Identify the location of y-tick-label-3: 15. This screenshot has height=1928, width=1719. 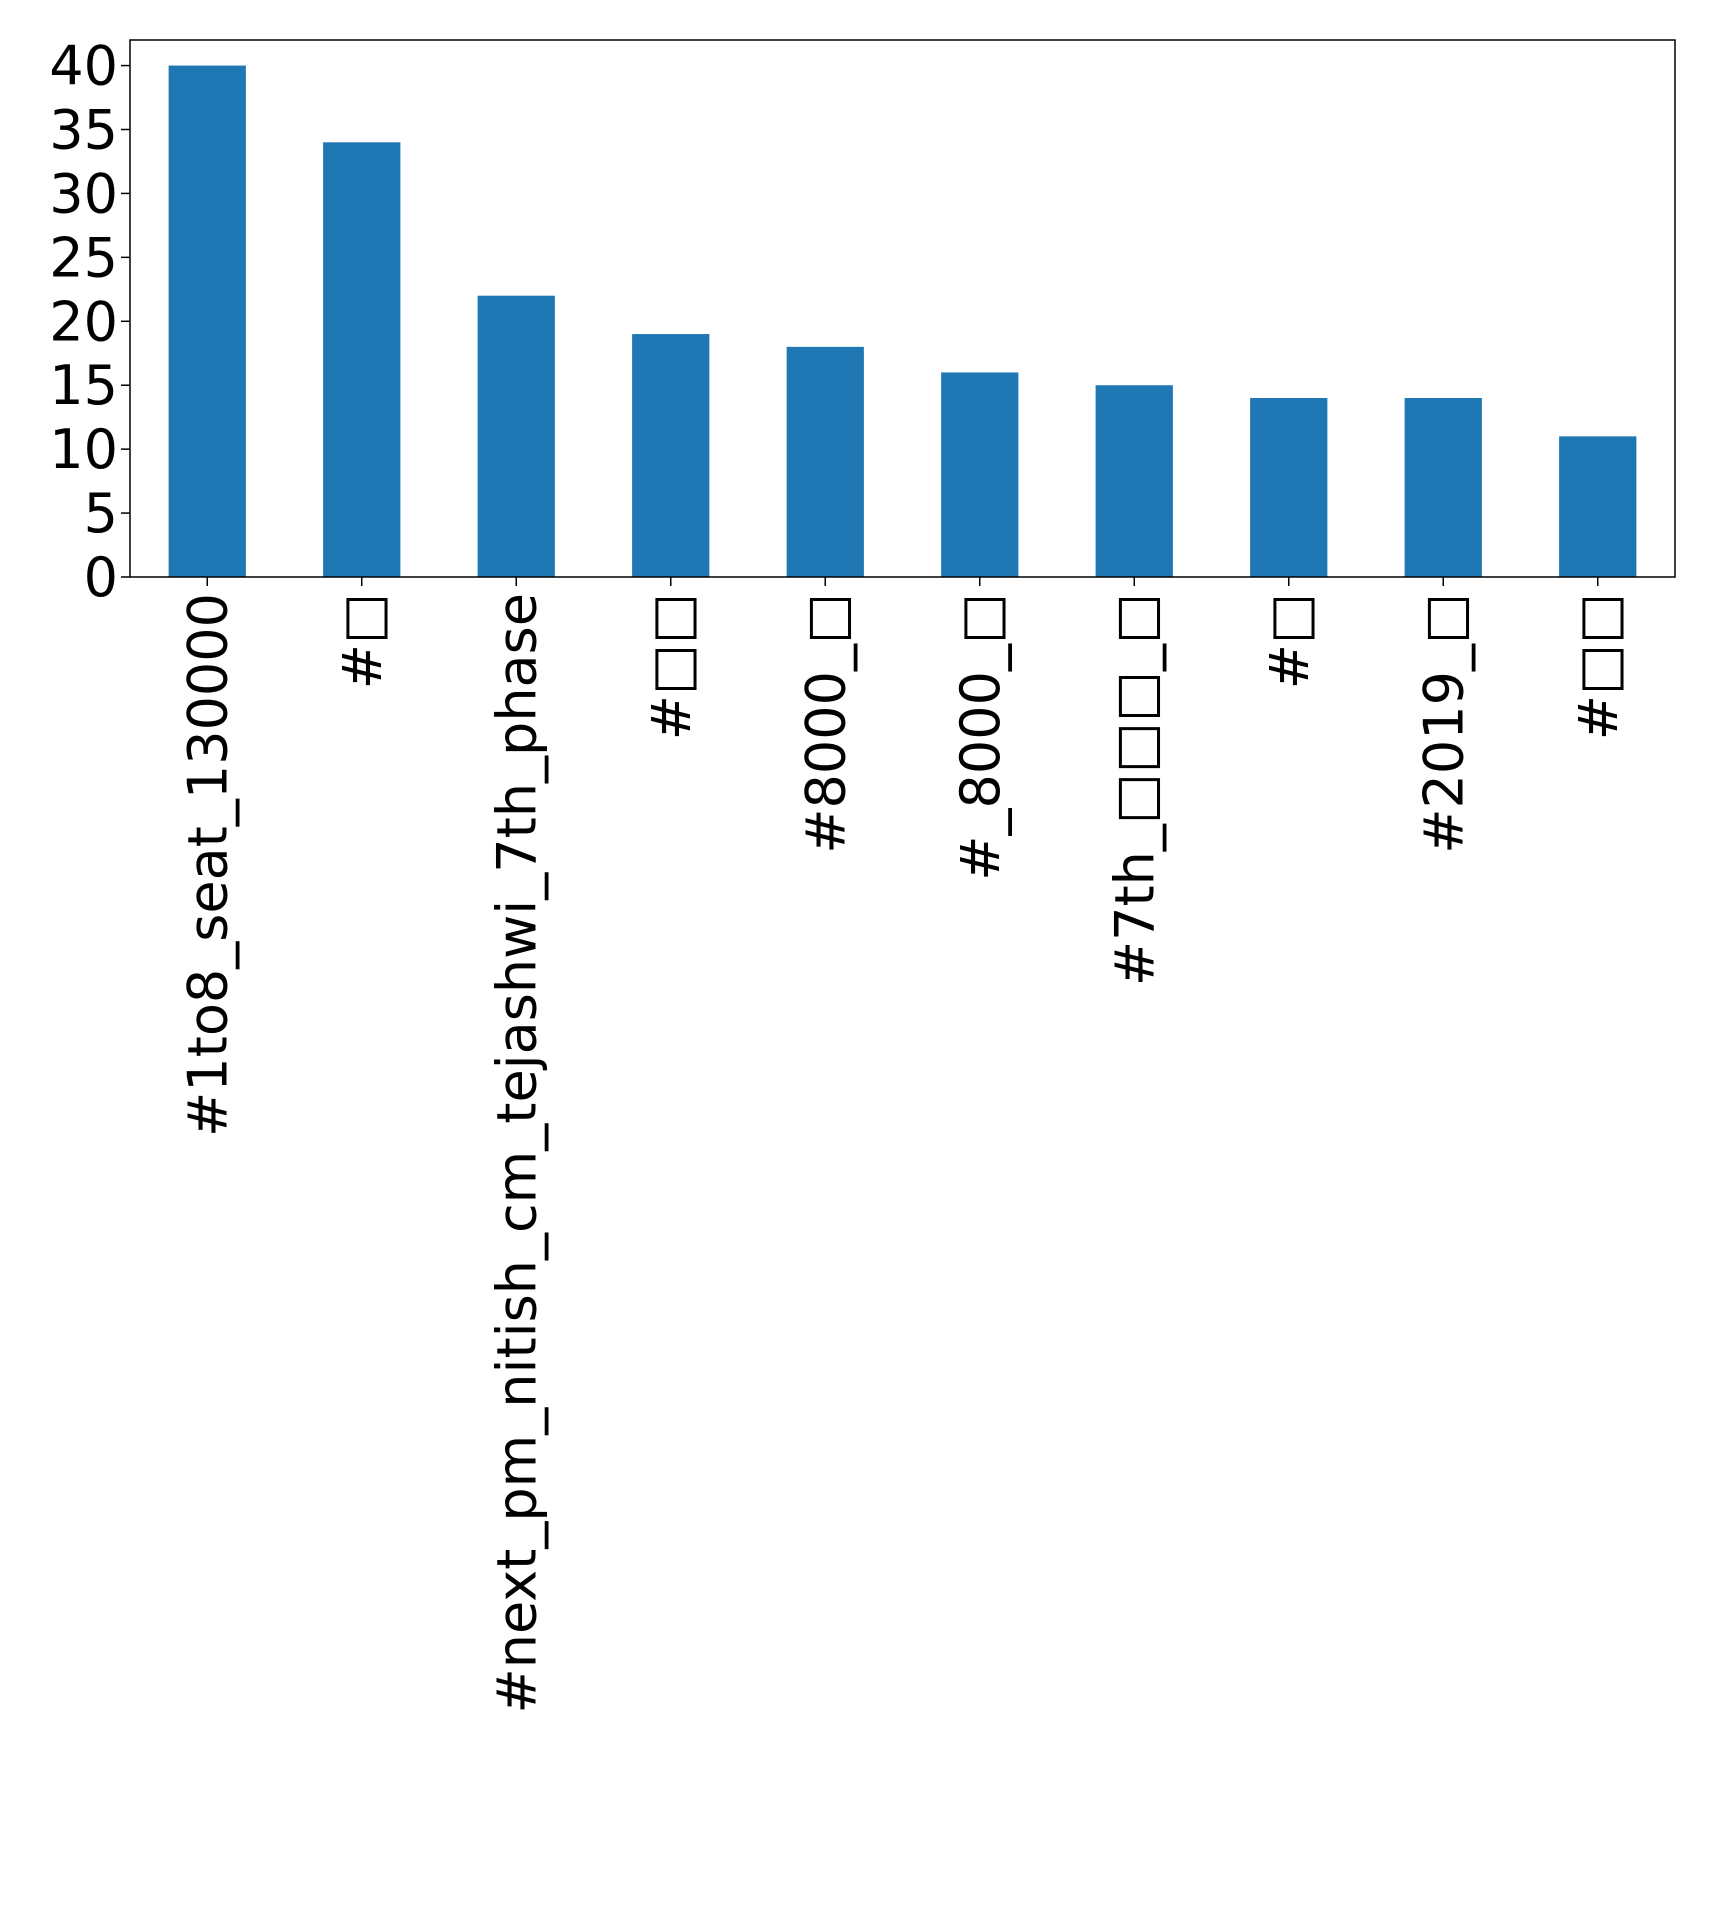
(83, 385).